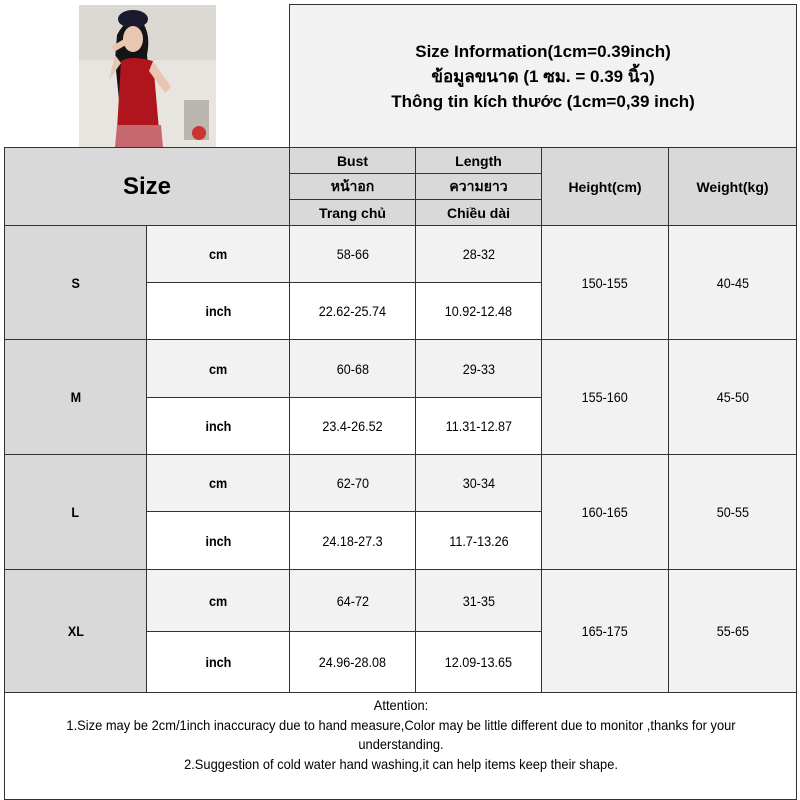 Image resolution: width=800 pixels, height=800 pixels. I want to click on size-label: S, so click(75, 282).